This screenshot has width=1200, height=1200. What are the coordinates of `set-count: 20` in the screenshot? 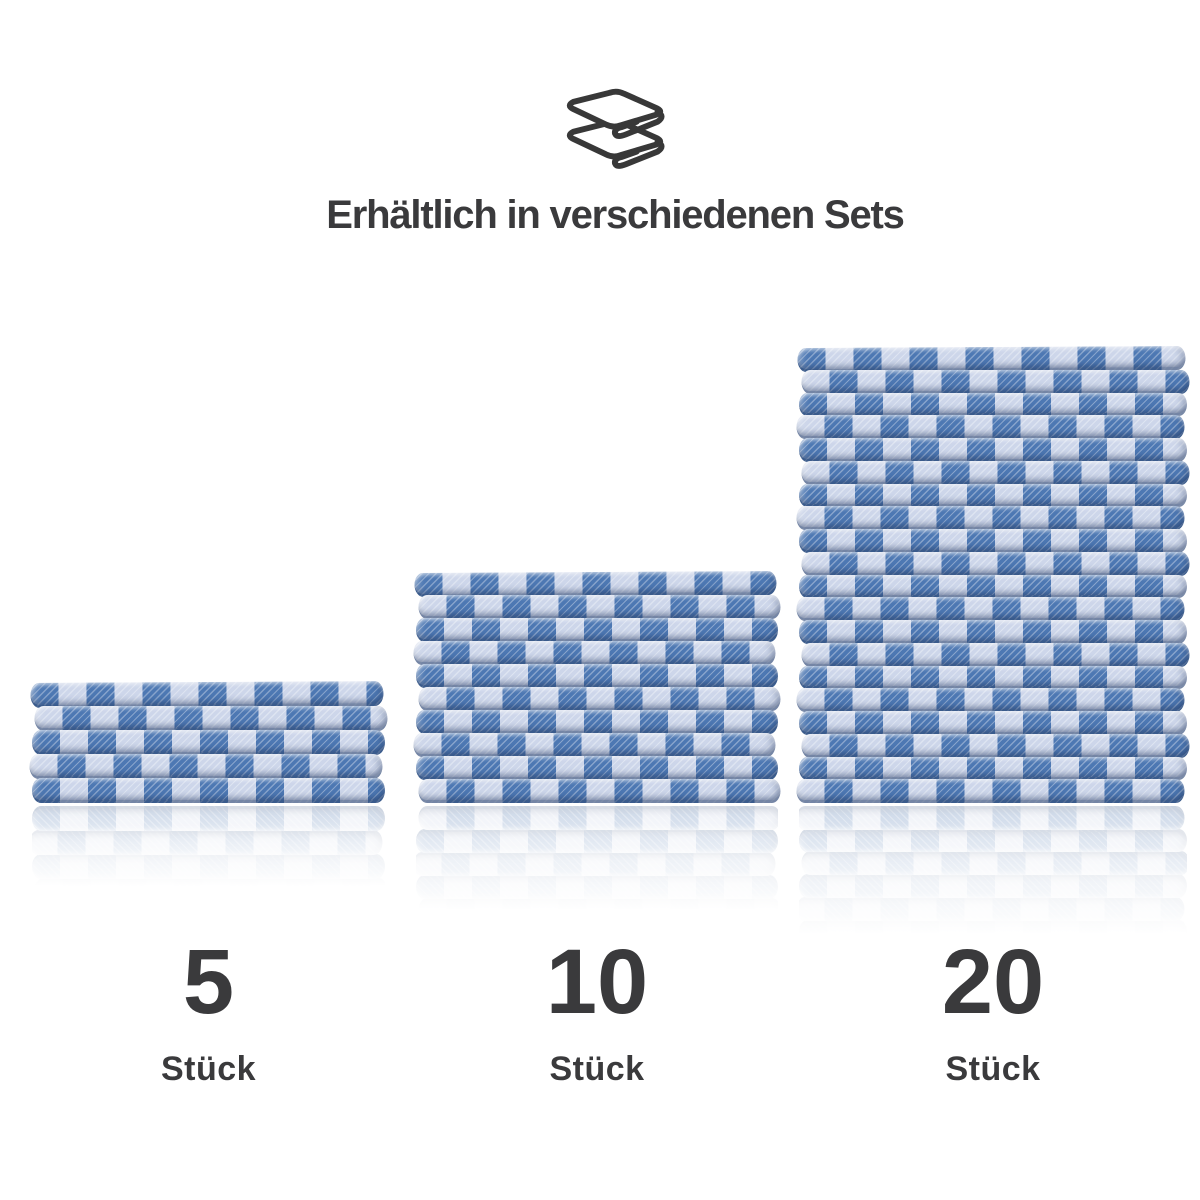 It's located at (993, 982).